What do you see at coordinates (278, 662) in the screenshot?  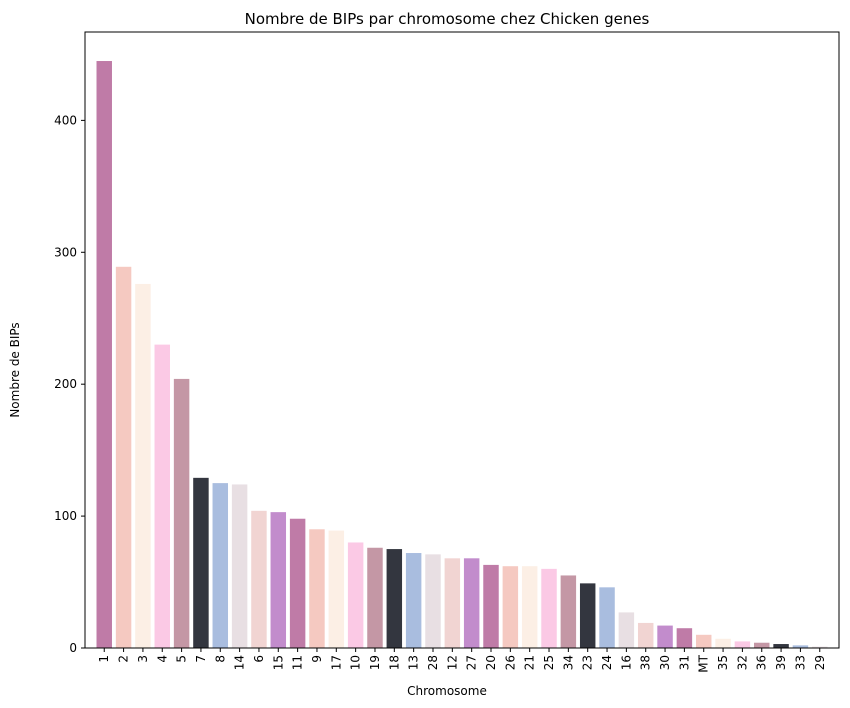 I see `x-tick-label: 15` at bounding box center [278, 662].